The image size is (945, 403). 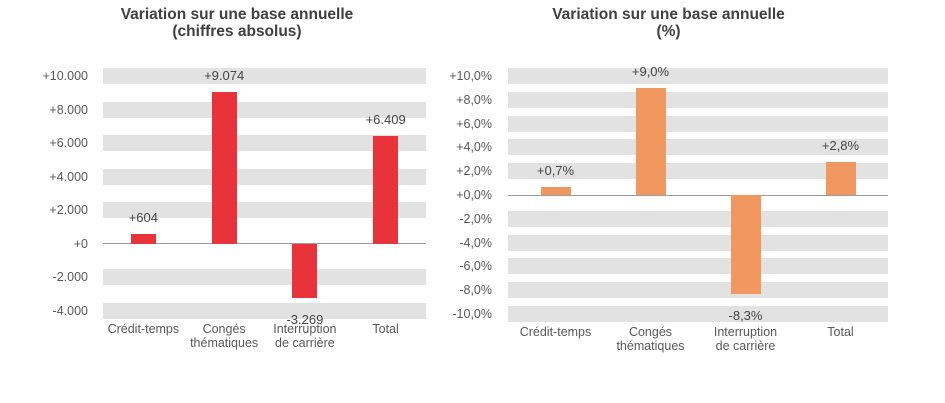 What do you see at coordinates (650, 71) in the screenshot?
I see `bar-value-label: +9,0%` at bounding box center [650, 71].